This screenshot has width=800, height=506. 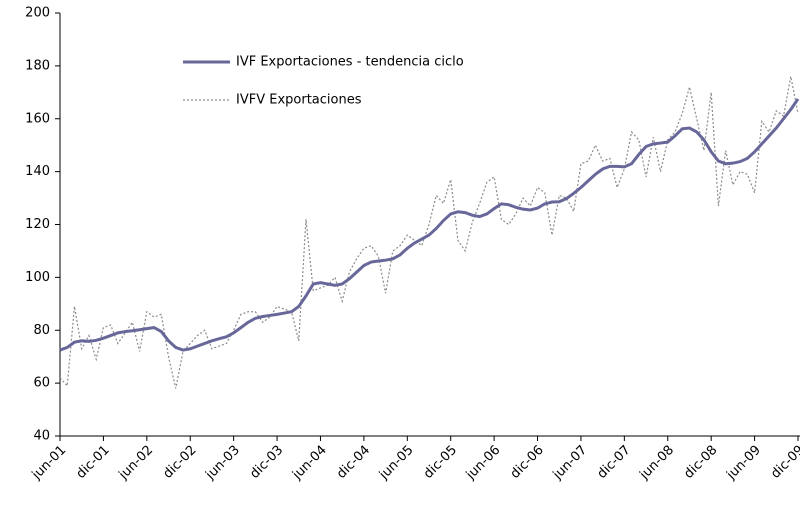 I want to click on x-tick-label: jun-03, so click(x=222, y=463).